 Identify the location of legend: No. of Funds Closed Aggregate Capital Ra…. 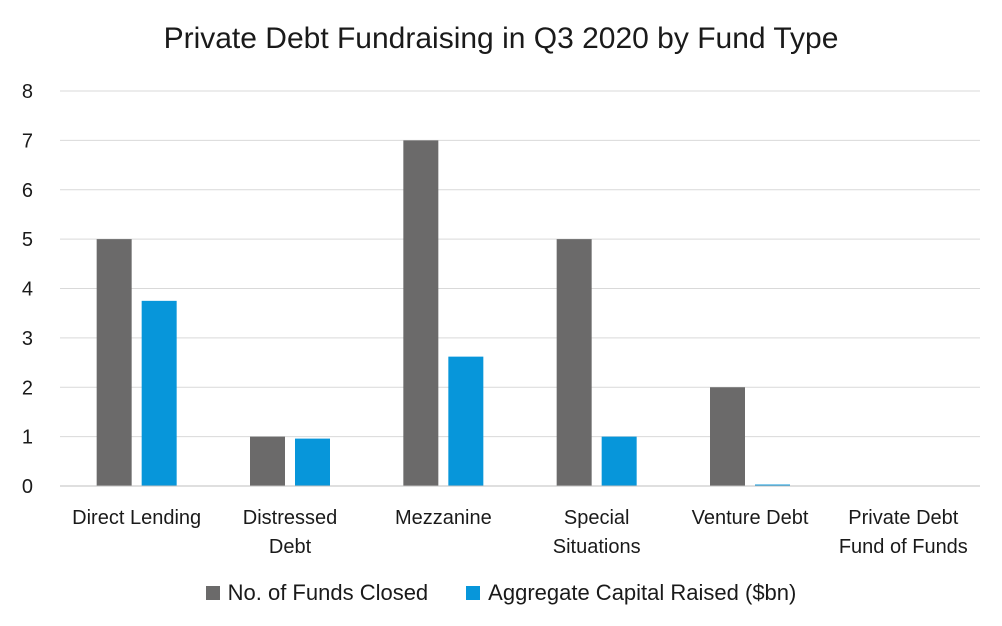
(501, 593).